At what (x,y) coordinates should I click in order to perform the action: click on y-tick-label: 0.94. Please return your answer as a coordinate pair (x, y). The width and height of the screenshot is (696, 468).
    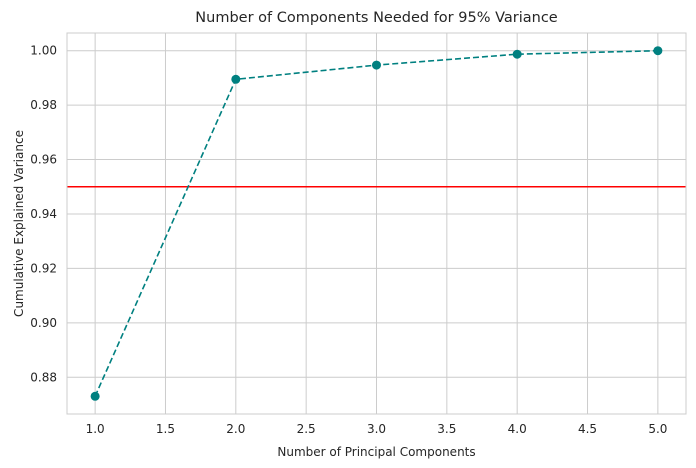
    Looking at the image, I should click on (43, 214).